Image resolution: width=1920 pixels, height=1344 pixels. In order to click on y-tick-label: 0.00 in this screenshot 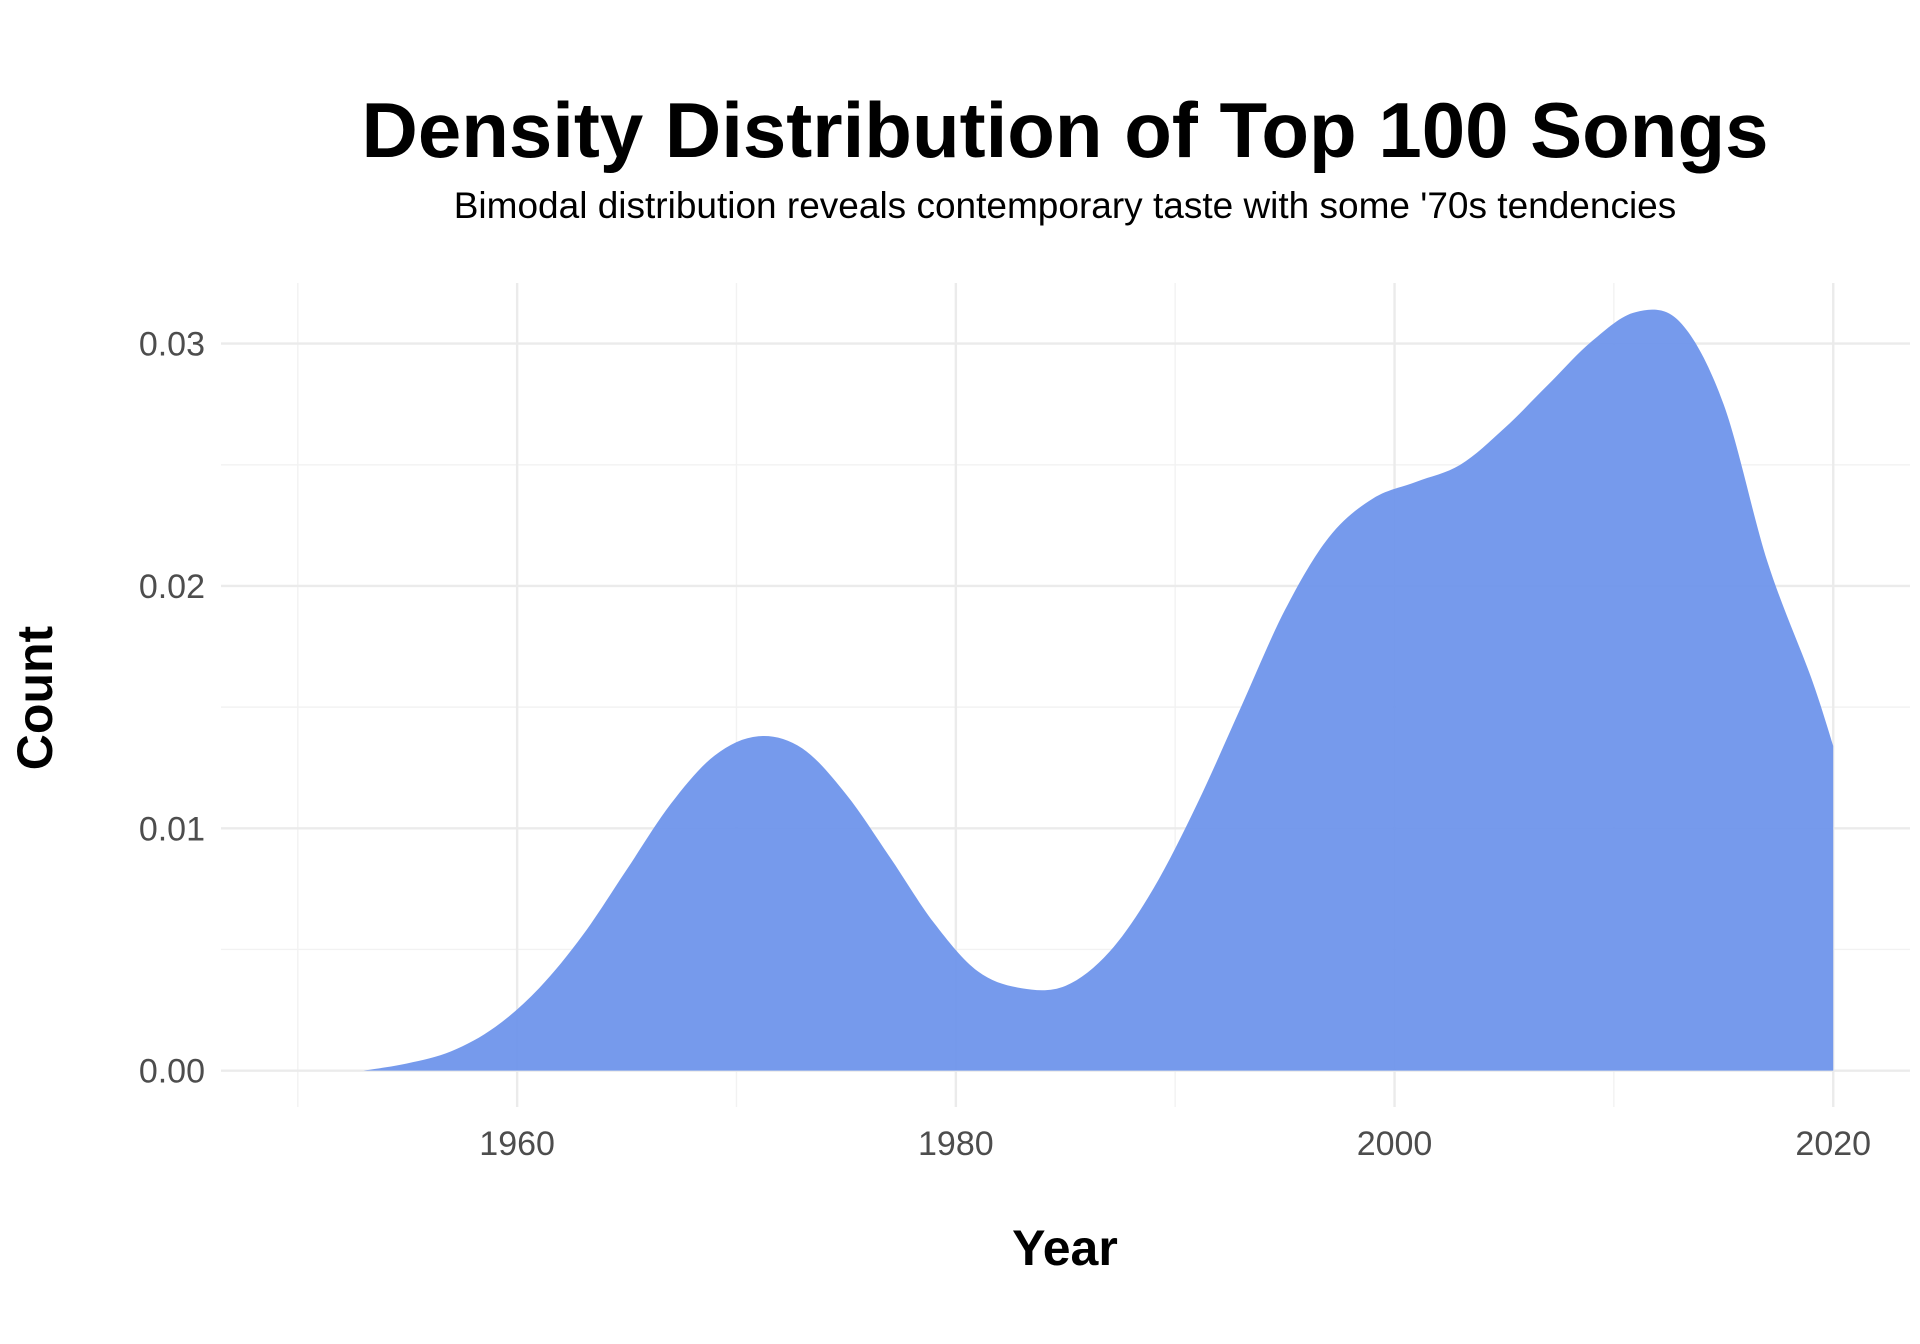, I will do `click(172, 1072)`.